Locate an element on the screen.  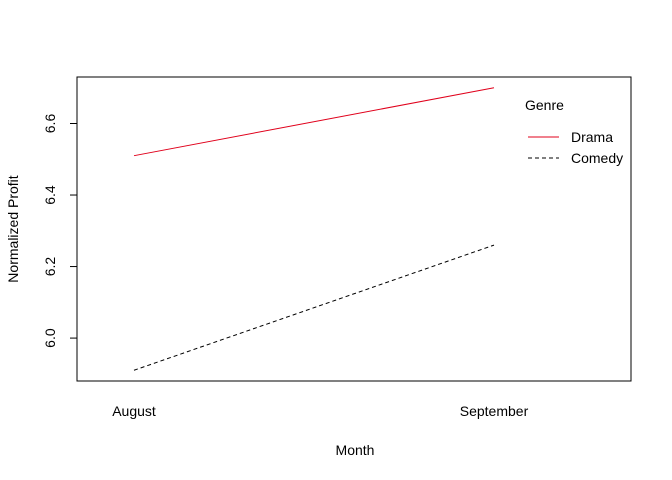
legend: Genre Drama Comedy is located at coordinates (574, 131).